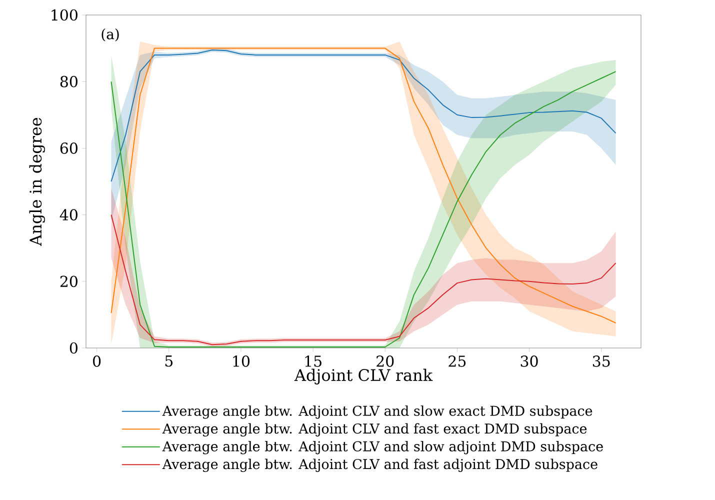 The image size is (715, 500). What do you see at coordinates (363, 376) in the screenshot?
I see `x-axis-title: Adjoint CLV rank` at bounding box center [363, 376].